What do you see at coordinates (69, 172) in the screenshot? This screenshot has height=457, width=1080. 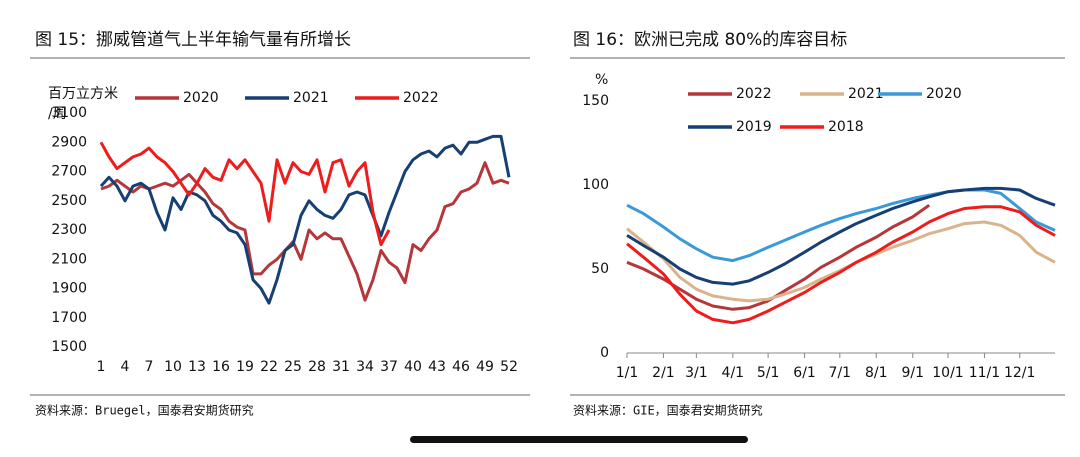 I see `y-tick-label: 2700` at bounding box center [69, 172].